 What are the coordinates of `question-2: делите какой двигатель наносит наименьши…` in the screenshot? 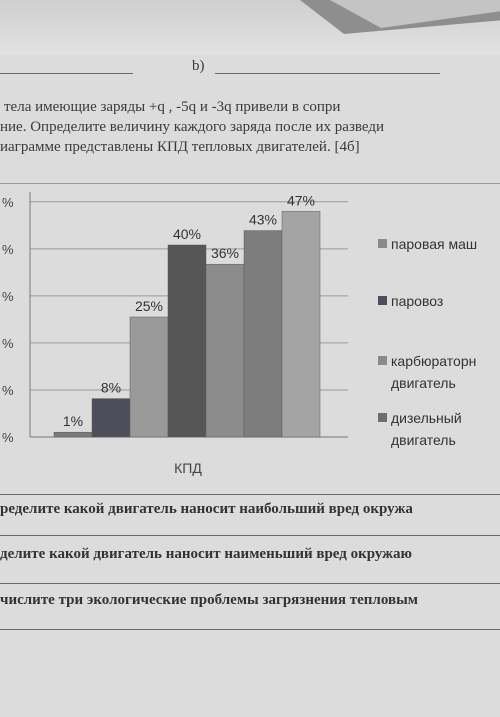 It's located at (206, 554).